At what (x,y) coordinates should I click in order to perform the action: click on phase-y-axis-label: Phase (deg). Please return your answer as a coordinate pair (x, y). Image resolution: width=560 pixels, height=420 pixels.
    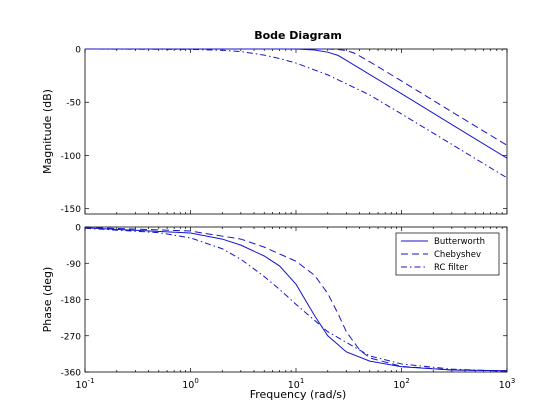
    Looking at the image, I should click on (47, 300).